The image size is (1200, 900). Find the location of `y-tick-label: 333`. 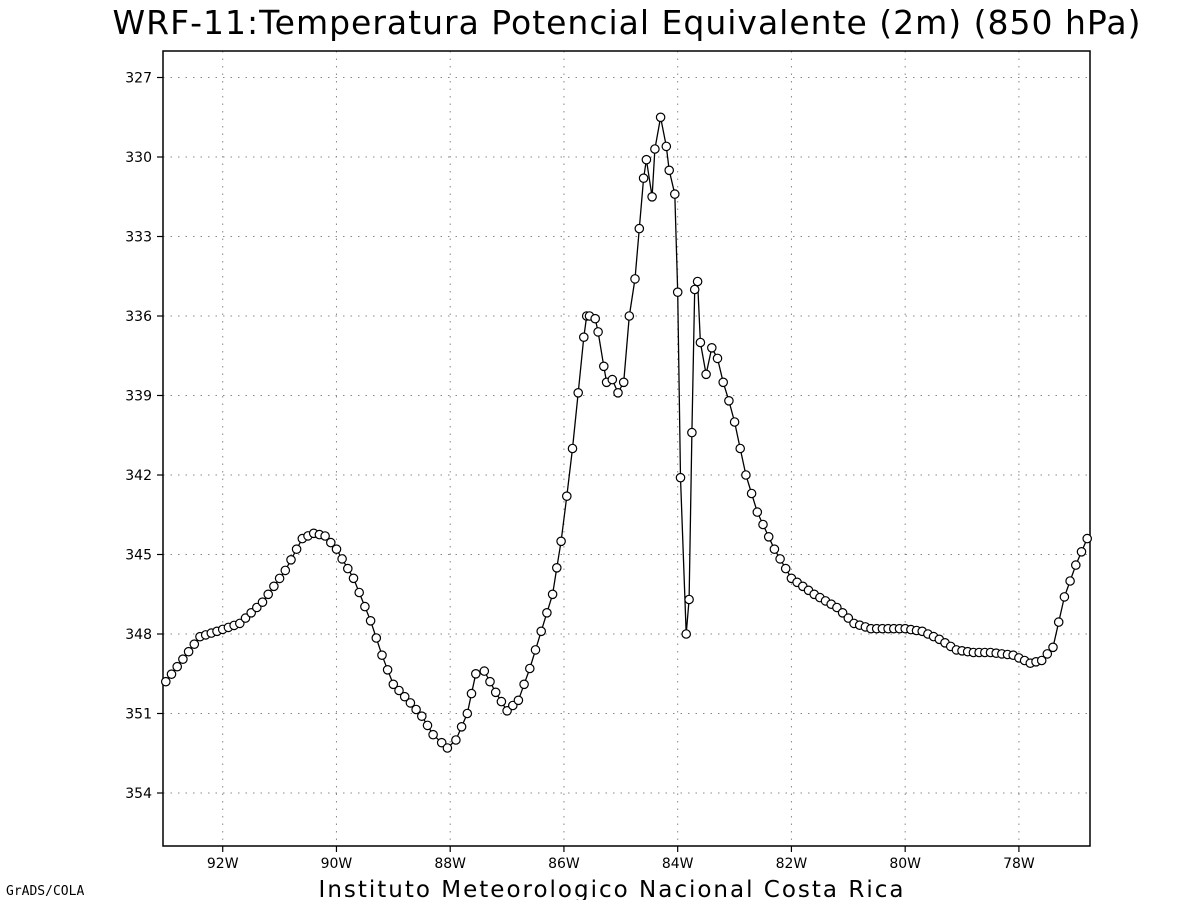

y-tick-label: 333 is located at coordinates (138, 238).